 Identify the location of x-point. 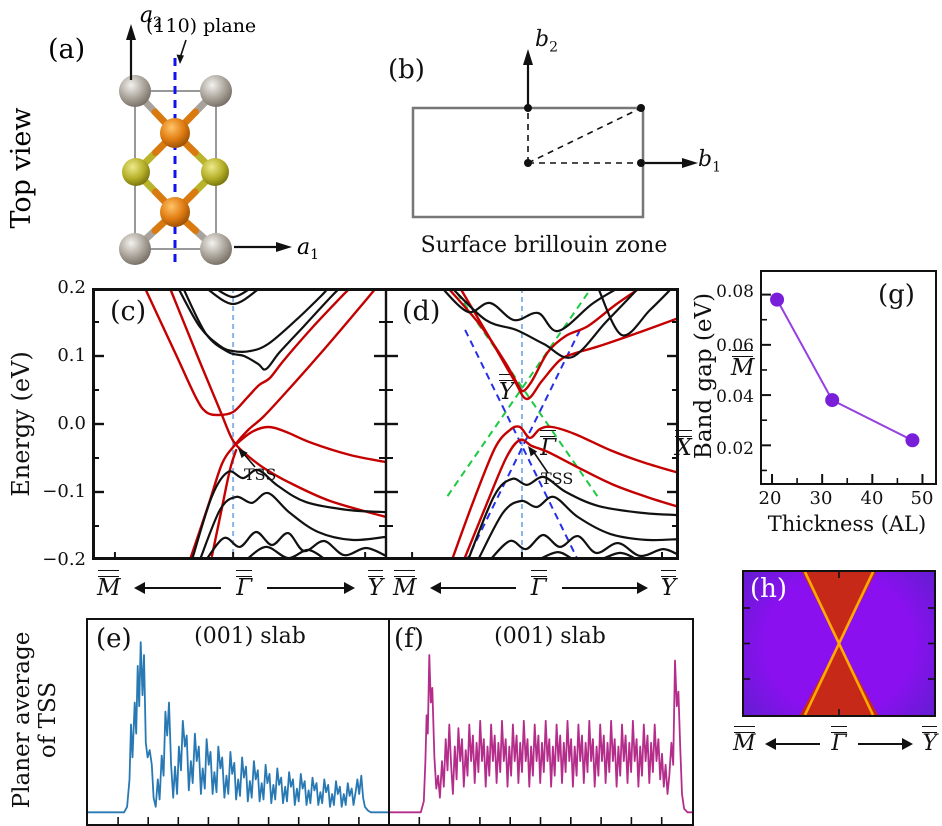
(641, 163).